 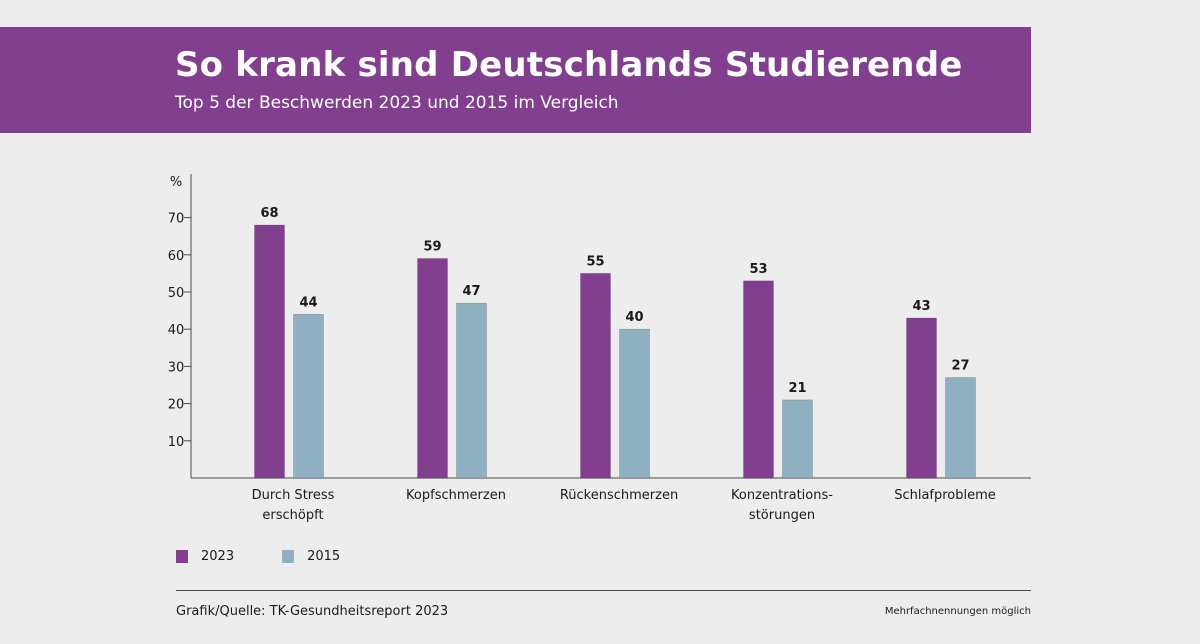 I want to click on bar-value-label-2023-4: 43, so click(x=921, y=306).